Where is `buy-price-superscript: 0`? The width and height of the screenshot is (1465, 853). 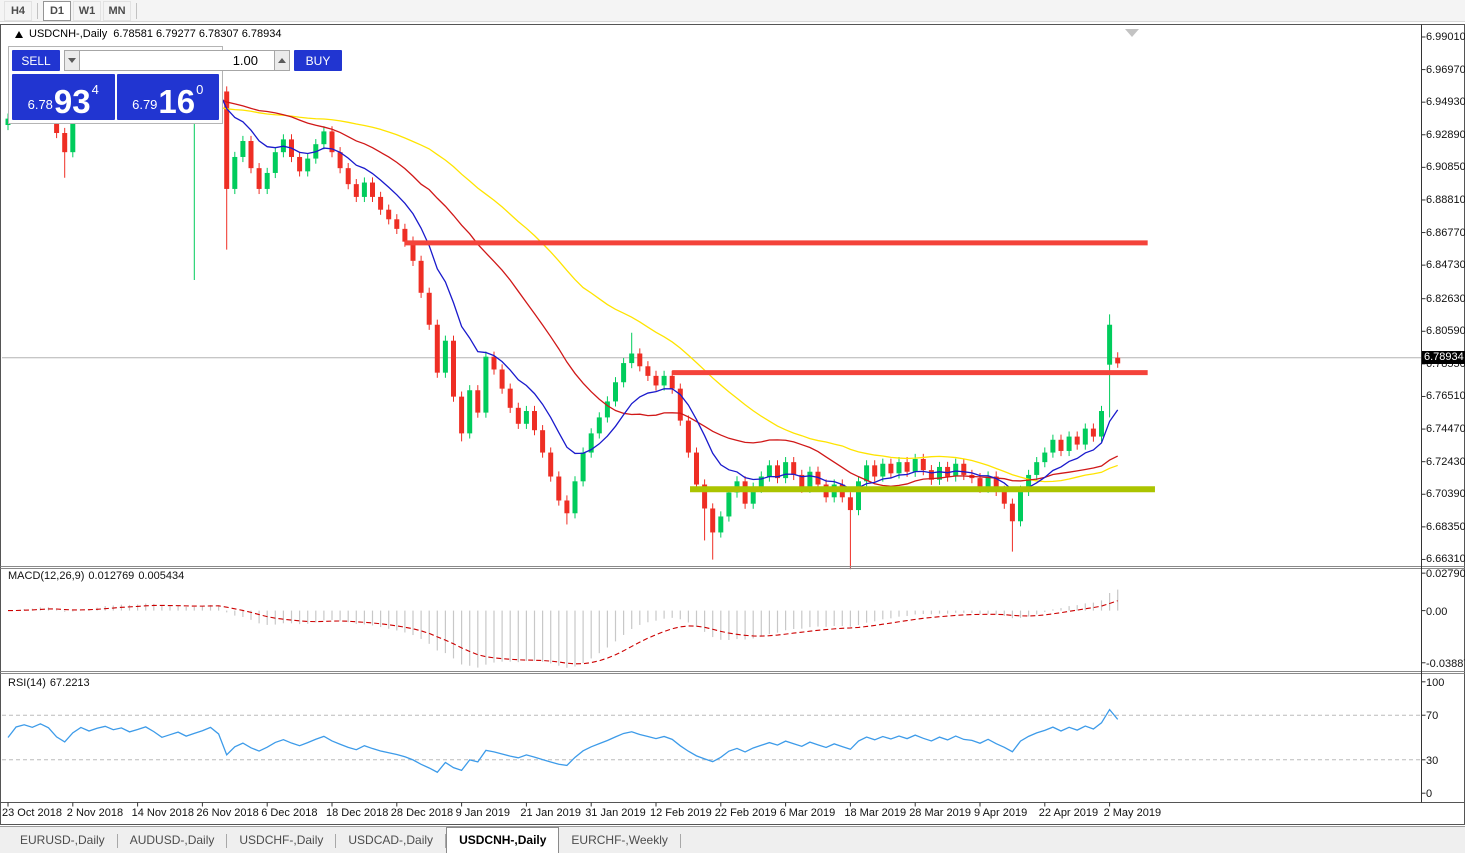 buy-price-superscript: 0 is located at coordinates (200, 89).